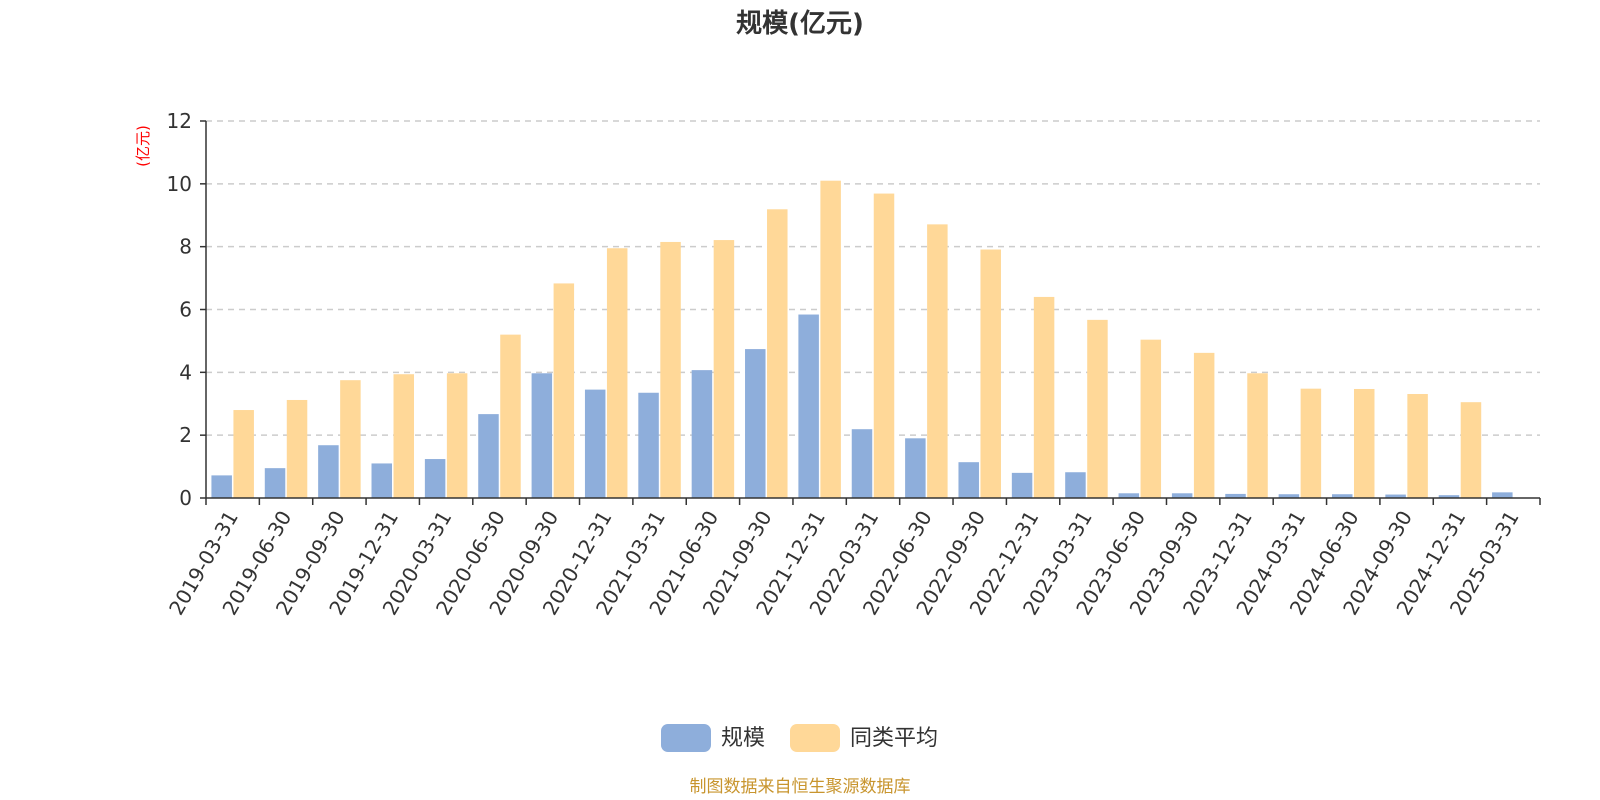  What do you see at coordinates (185, 247) in the screenshot?
I see `y-tick-label: 8` at bounding box center [185, 247].